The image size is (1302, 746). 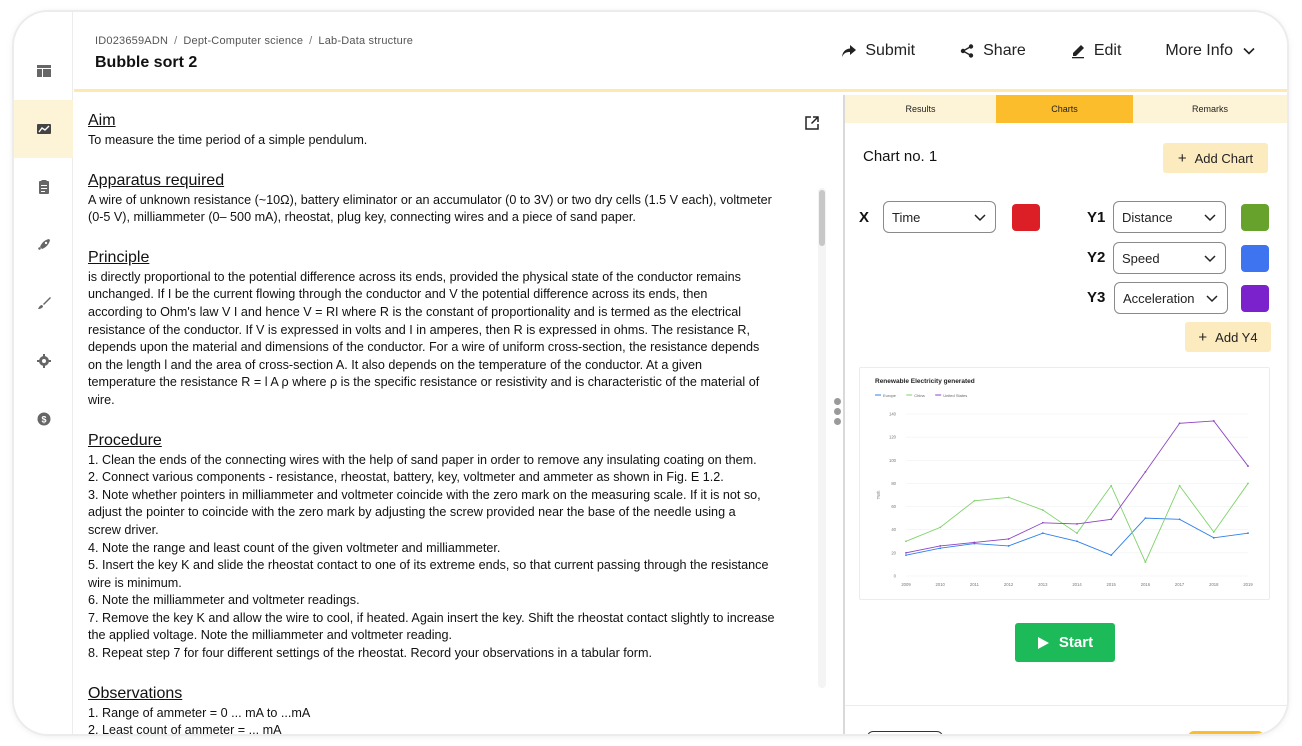 What do you see at coordinates (893, 506) in the screenshot?
I see `y-tick-label: 60` at bounding box center [893, 506].